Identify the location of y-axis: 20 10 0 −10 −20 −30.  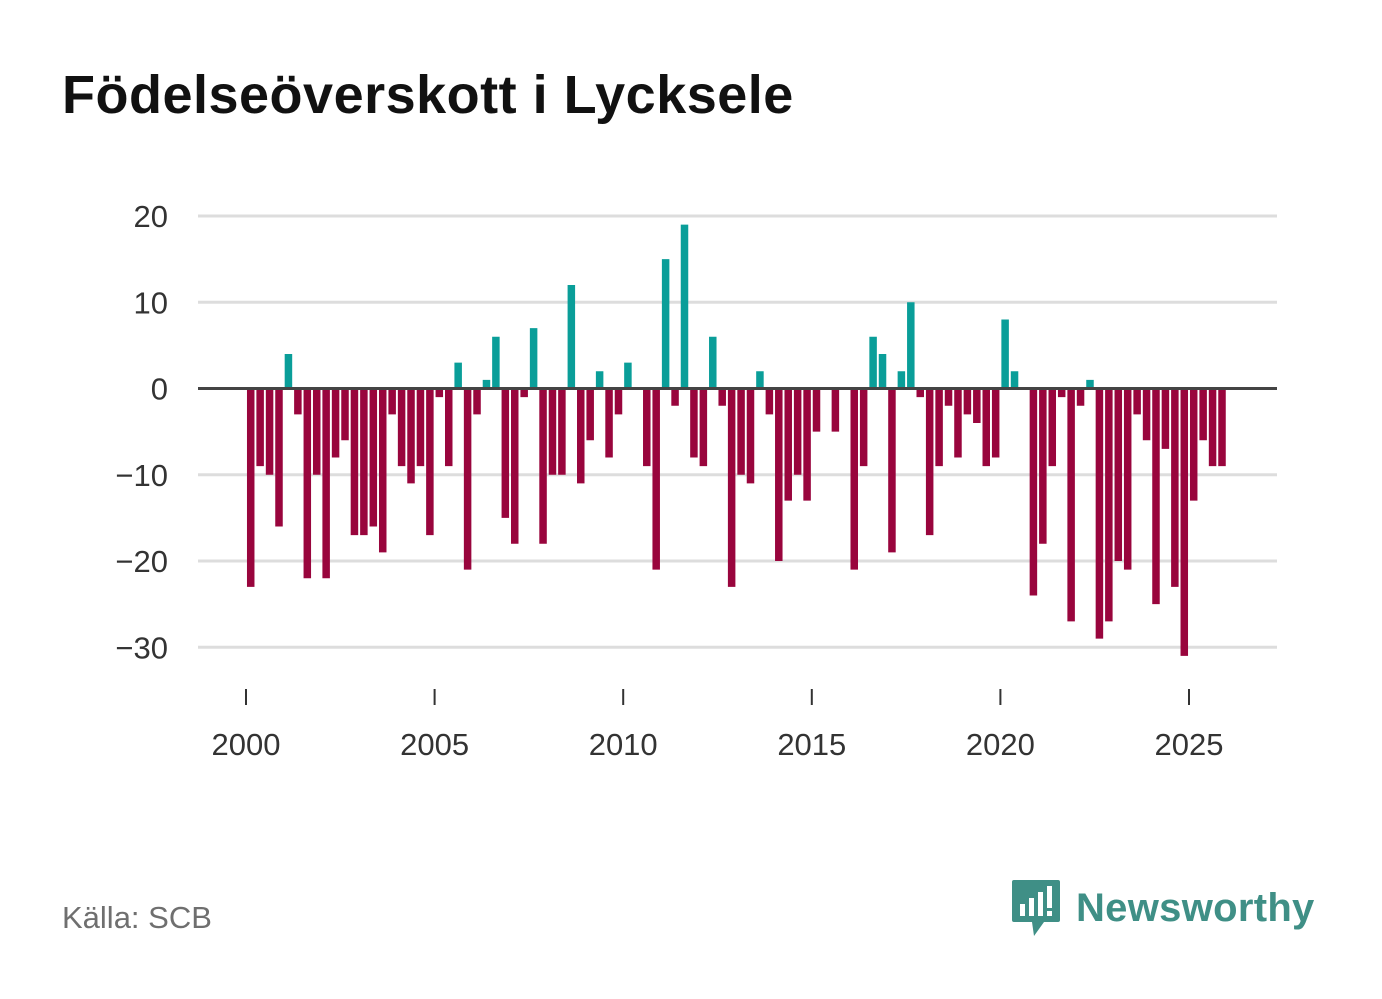
(141, 432).